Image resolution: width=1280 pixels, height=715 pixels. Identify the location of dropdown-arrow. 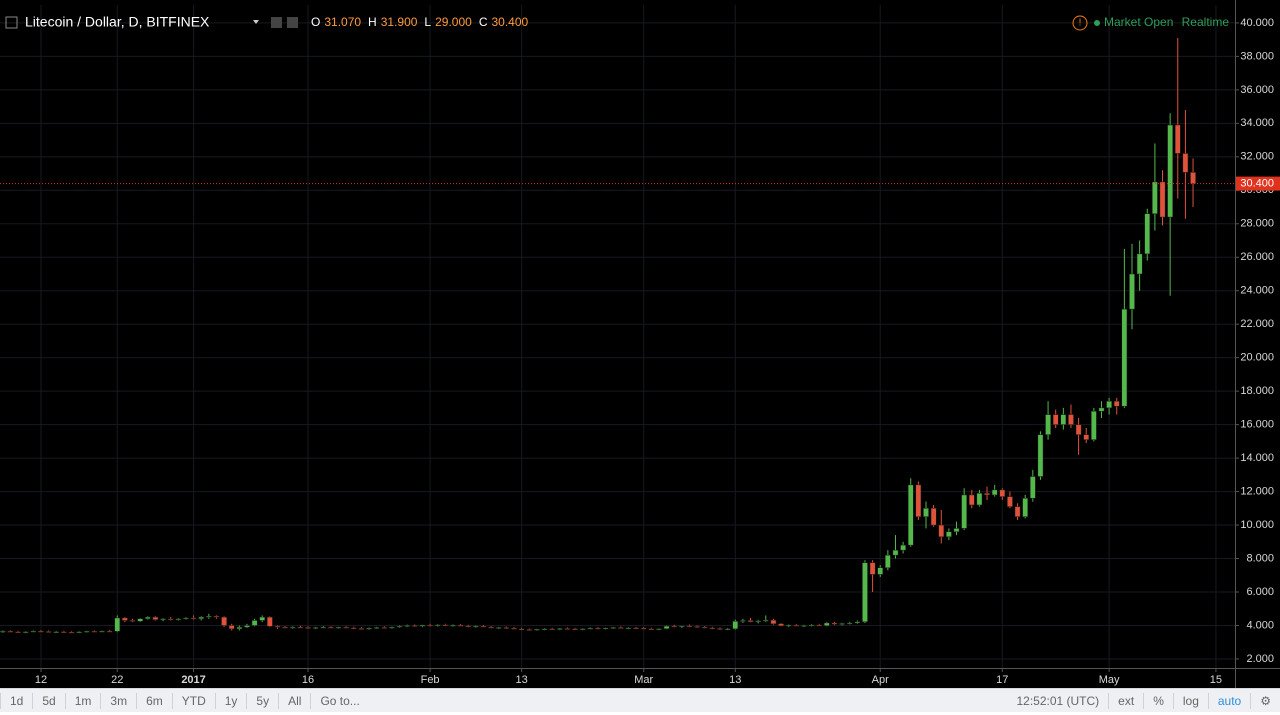
(256, 22).